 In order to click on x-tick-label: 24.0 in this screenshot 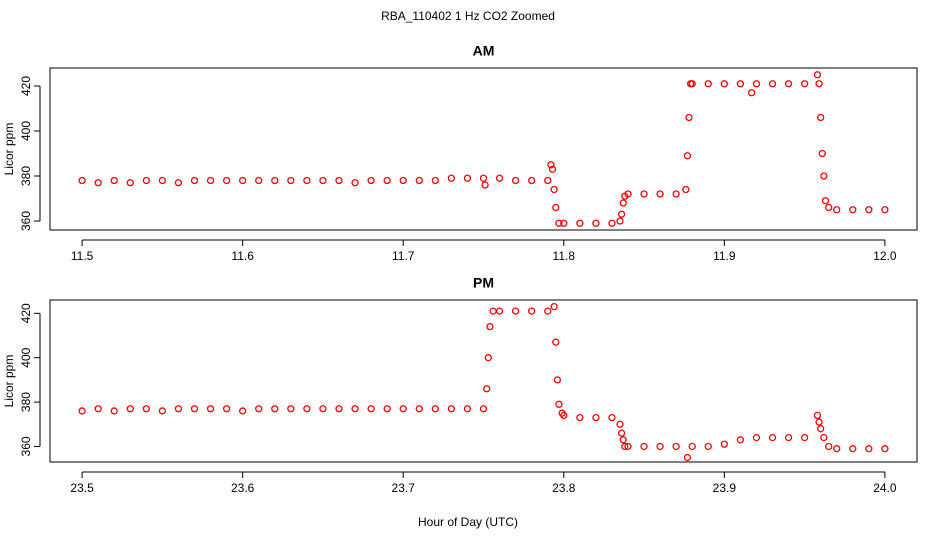, I will do `click(885, 488)`.